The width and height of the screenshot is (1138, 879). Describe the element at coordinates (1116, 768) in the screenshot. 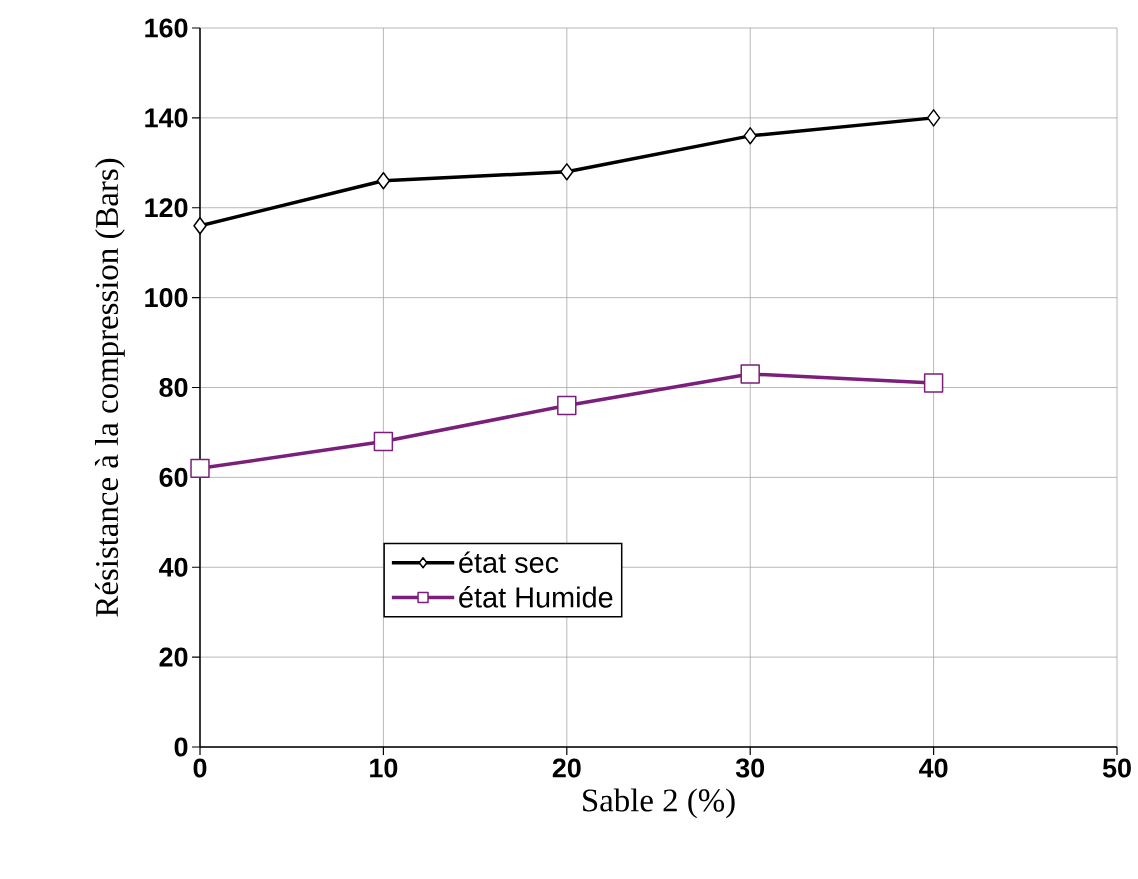

I see `x-tick-label: 50` at that location.